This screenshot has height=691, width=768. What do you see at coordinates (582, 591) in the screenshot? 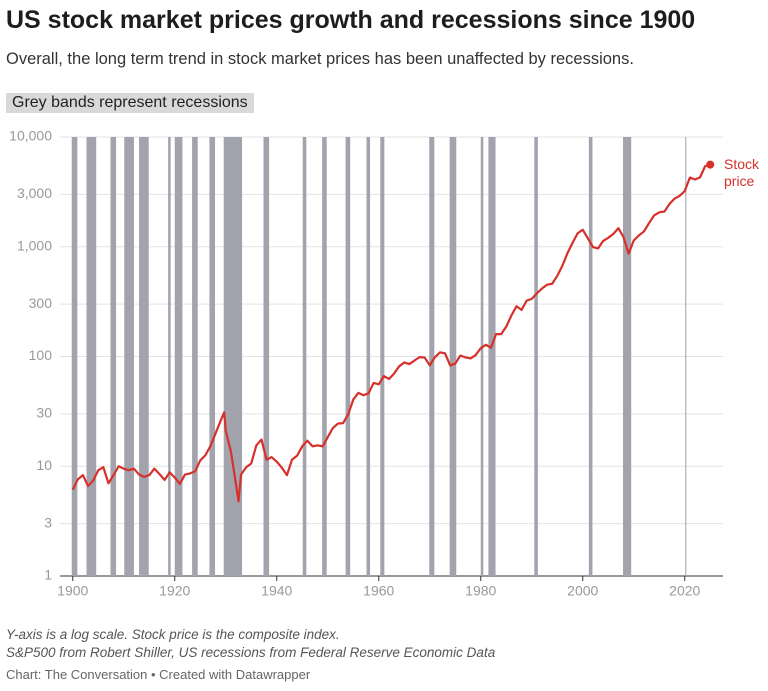
I see `x-tick-label: 2000` at bounding box center [582, 591].